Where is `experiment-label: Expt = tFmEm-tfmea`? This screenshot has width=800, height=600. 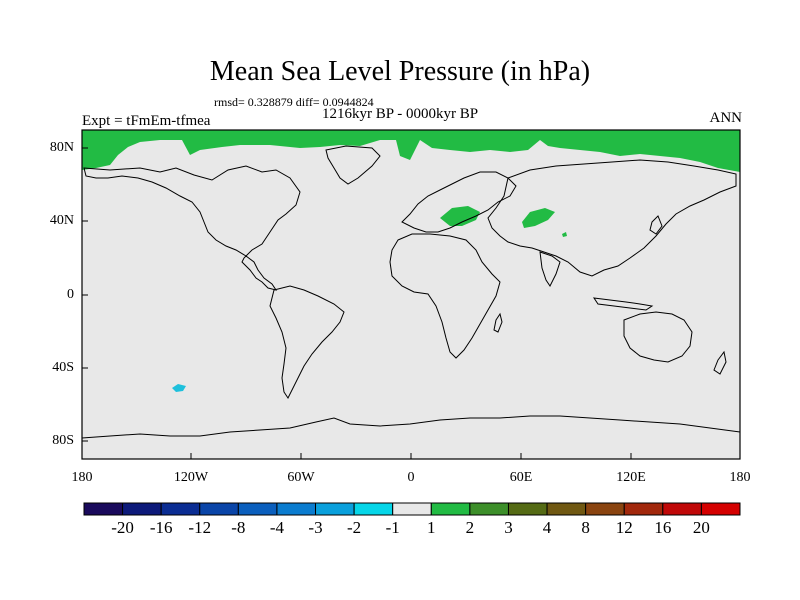 experiment-label: Expt = tFmEm-tfmea is located at coordinates (146, 121).